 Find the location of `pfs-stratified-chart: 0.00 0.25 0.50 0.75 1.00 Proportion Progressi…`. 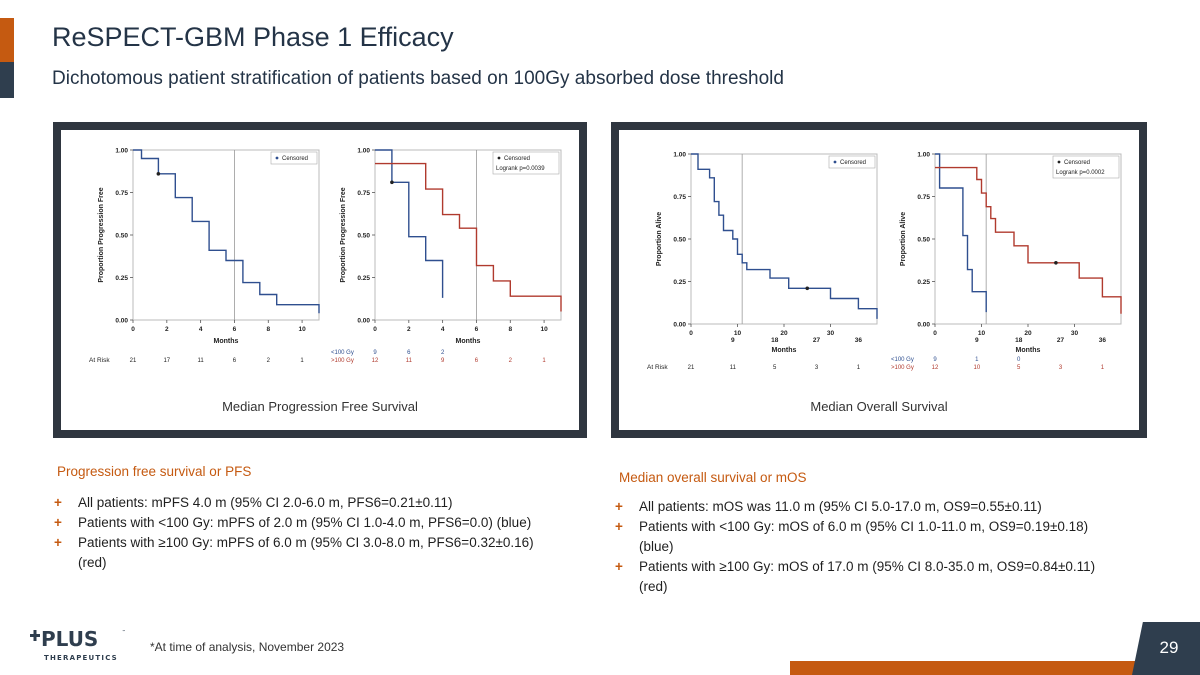

pfs-stratified-chart: 0.00 0.25 0.50 0.75 1.00 Proportion Progressi… is located at coordinates (446, 256).